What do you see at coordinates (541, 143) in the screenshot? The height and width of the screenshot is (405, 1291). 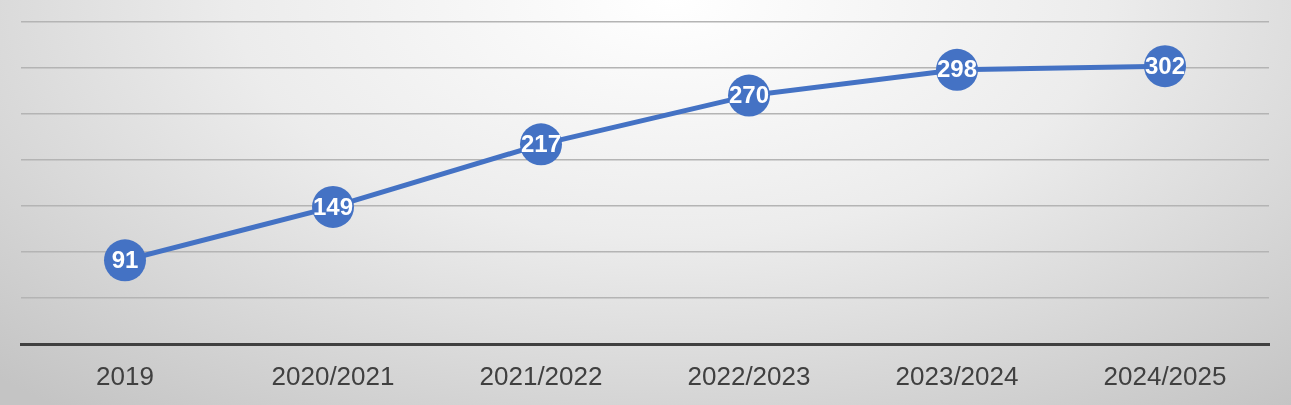 I see `data-label: 217` at bounding box center [541, 143].